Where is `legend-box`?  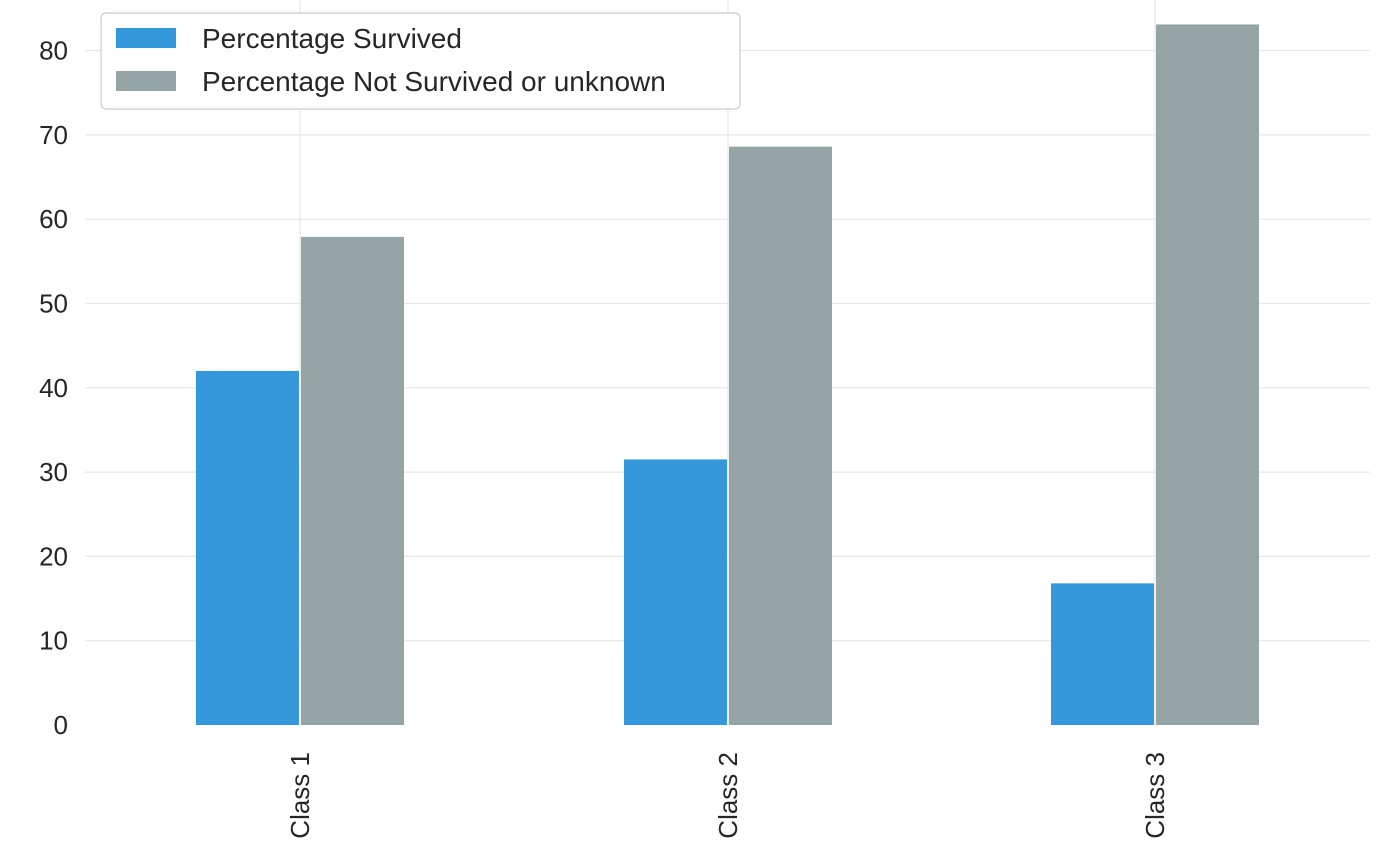 legend-box is located at coordinates (420, 61).